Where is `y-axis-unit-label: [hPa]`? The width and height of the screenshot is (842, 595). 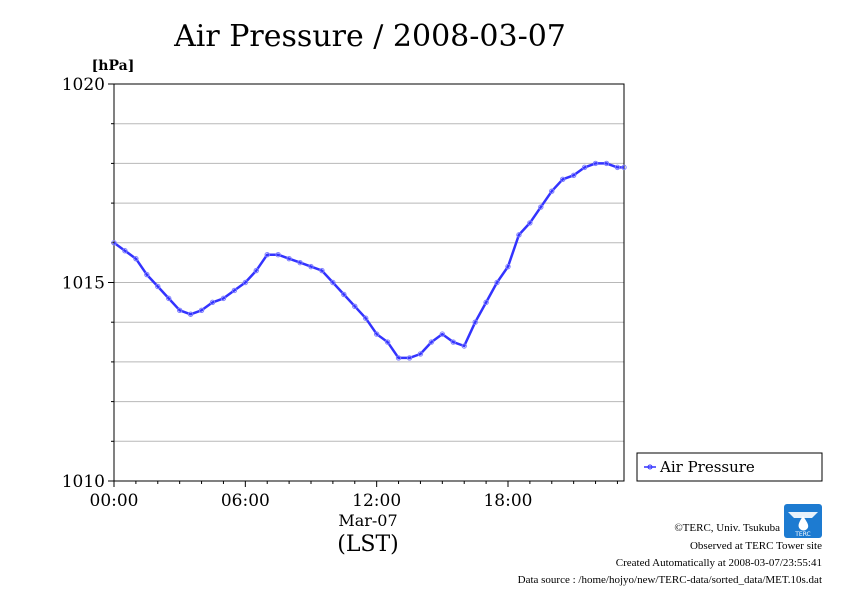
y-axis-unit-label: [hPa] is located at coordinates (113, 66).